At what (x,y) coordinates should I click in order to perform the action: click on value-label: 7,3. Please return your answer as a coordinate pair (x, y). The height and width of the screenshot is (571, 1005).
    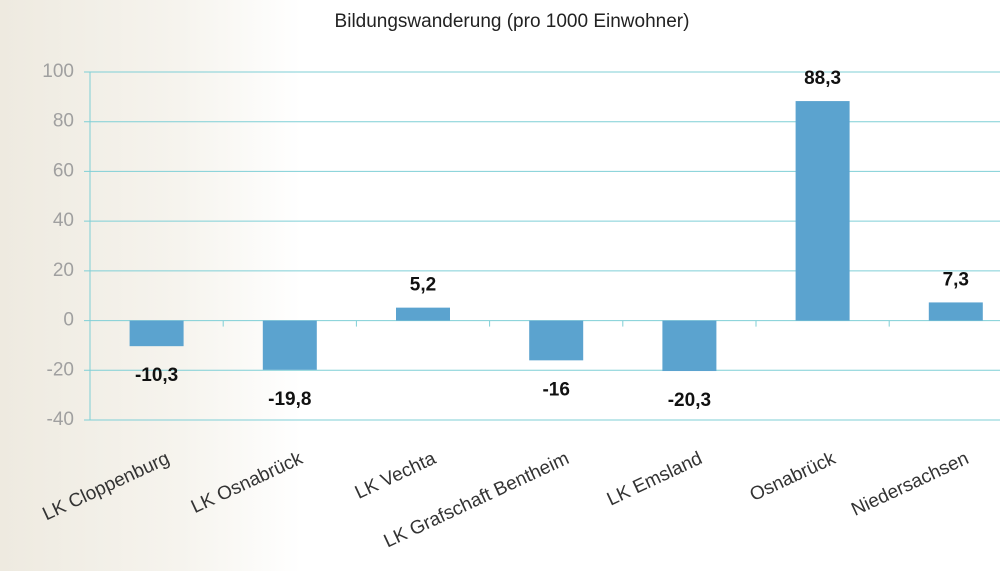
    Looking at the image, I should click on (956, 279).